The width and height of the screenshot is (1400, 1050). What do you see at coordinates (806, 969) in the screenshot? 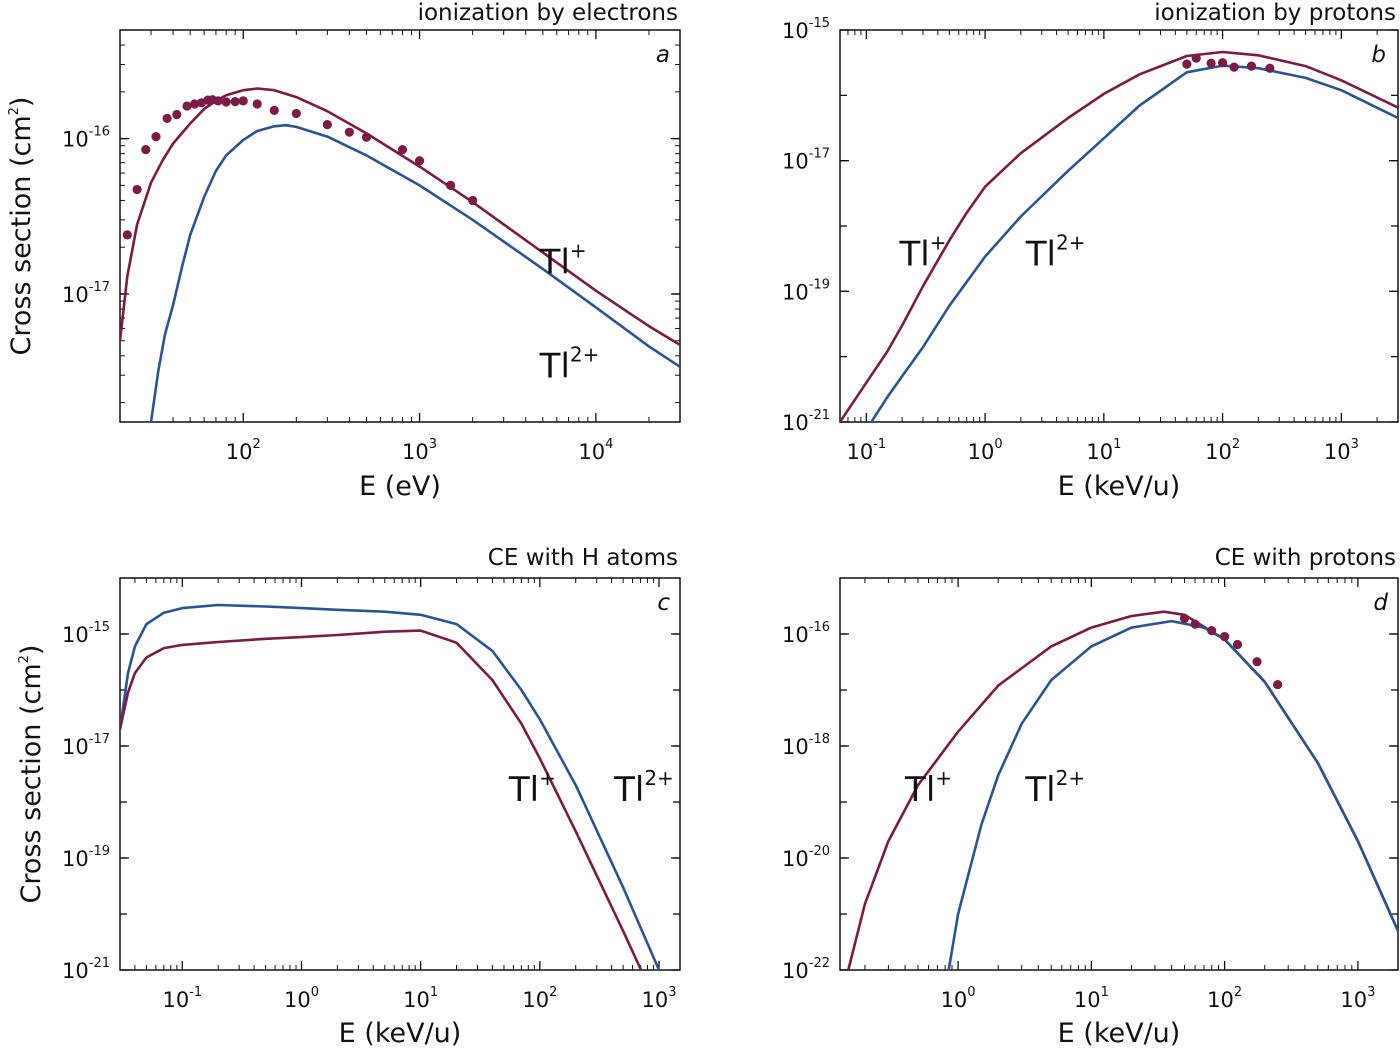
I see `y-tick-label: 10-22` at bounding box center [806, 969].